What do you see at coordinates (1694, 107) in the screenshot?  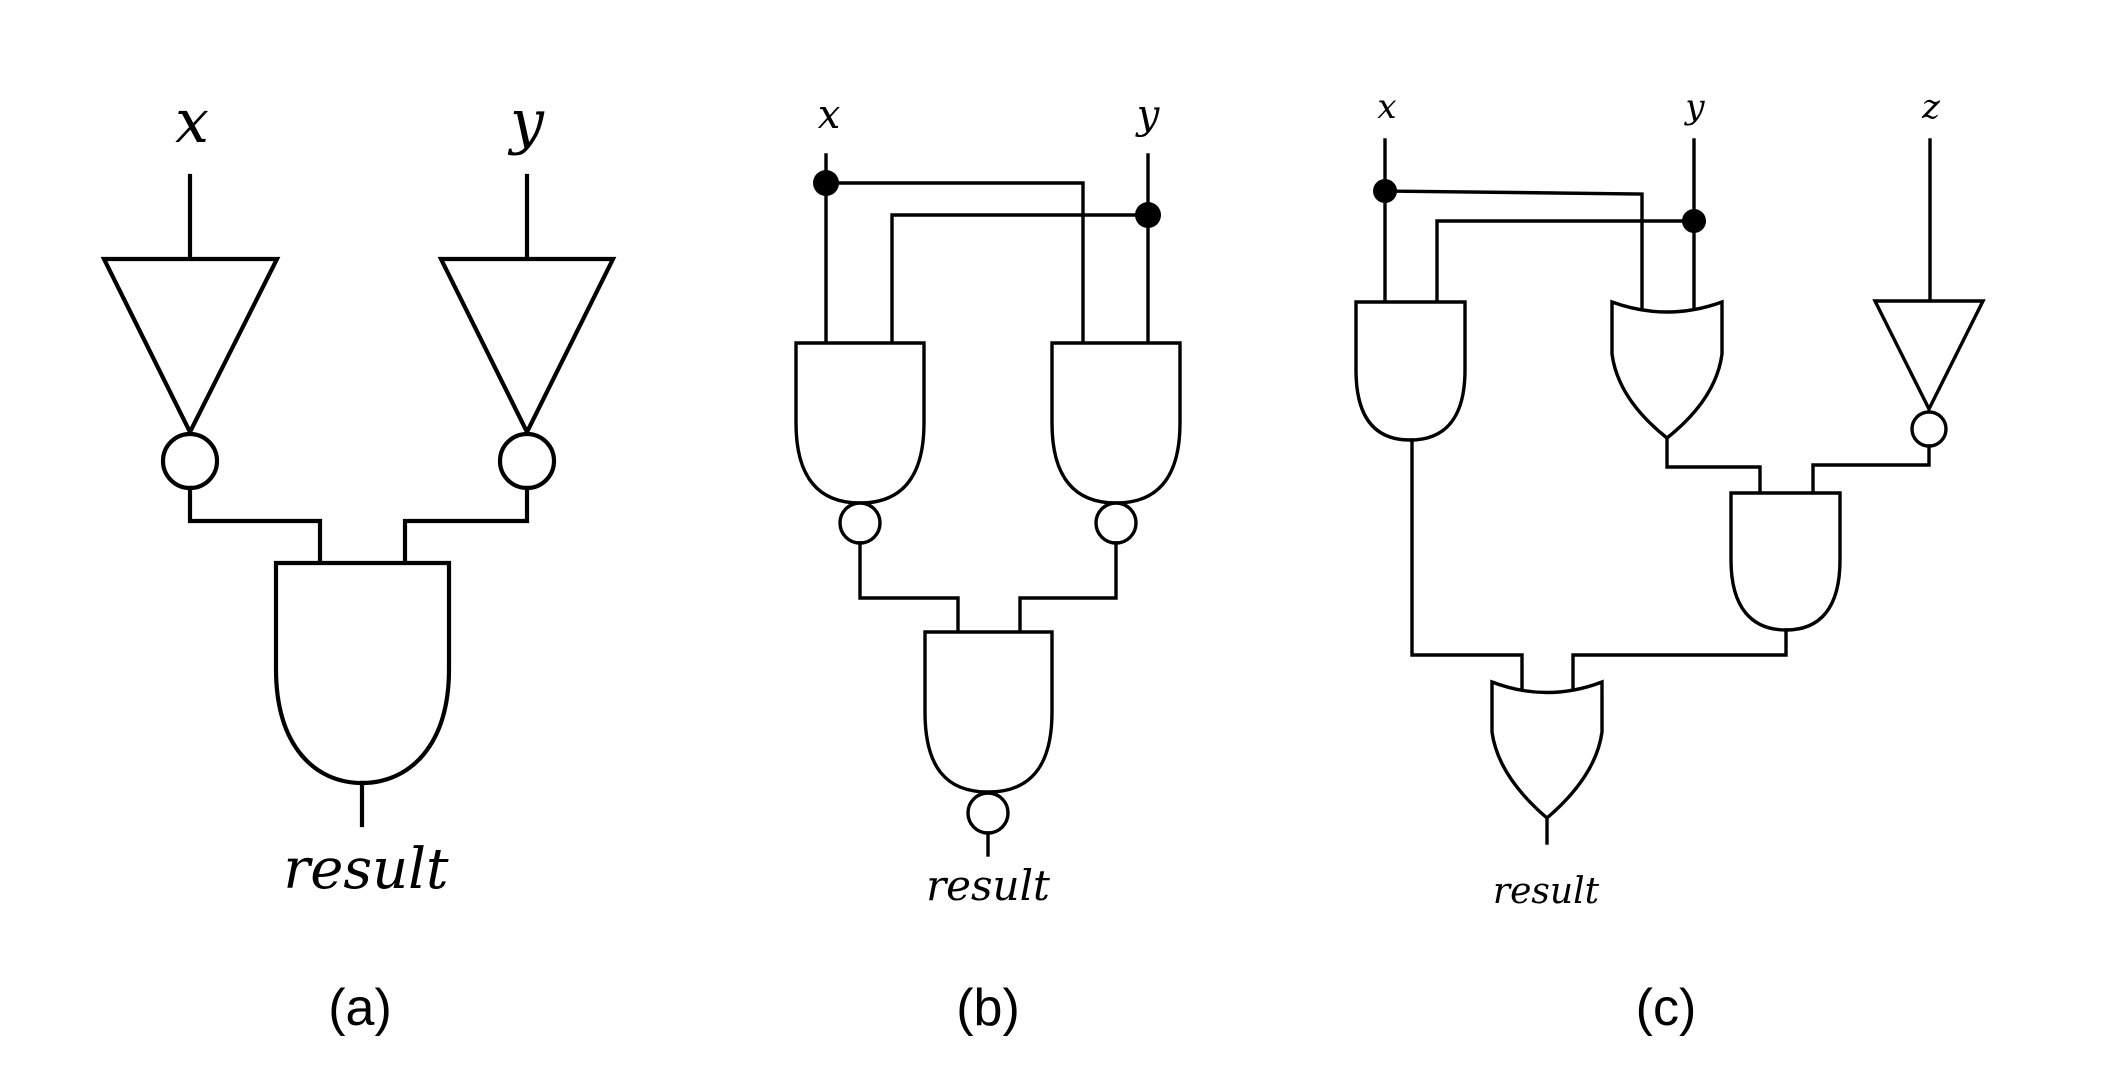 I see `panel-c-input-y-label: y` at bounding box center [1694, 107].